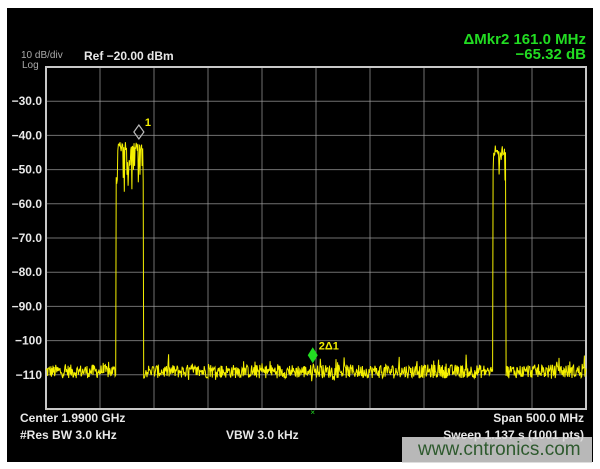  Describe the element at coordinates (525, 39) in the screenshot. I see `marker-readout-freq: ΔMkr2 161.0 MHz` at that location.